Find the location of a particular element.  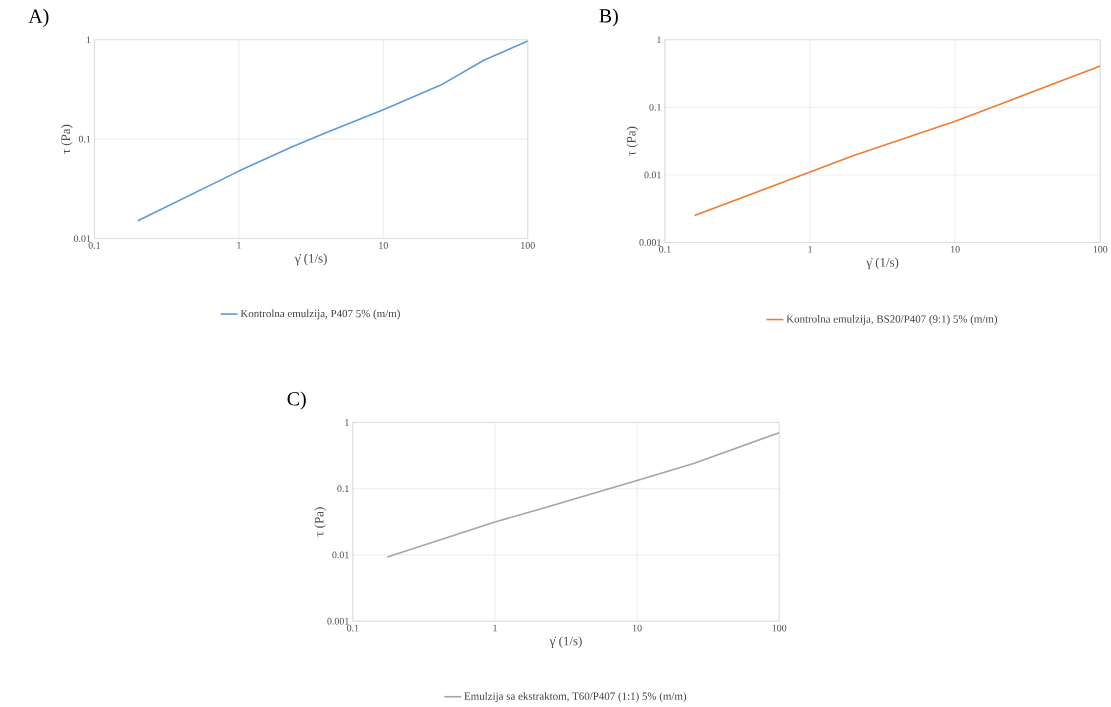

chart-title: B) is located at coordinates (608, 17).